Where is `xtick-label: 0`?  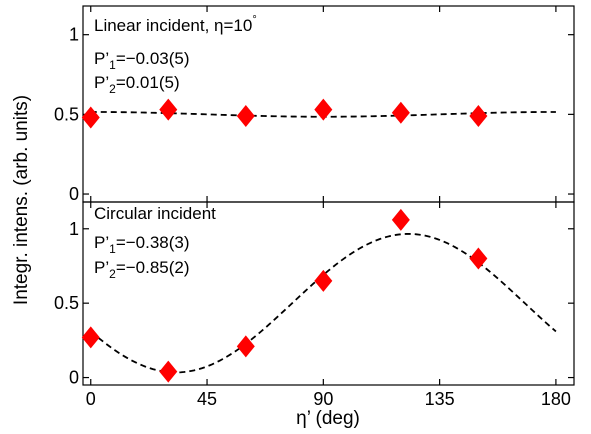
xtick-label: 0 is located at coordinates (91, 399).